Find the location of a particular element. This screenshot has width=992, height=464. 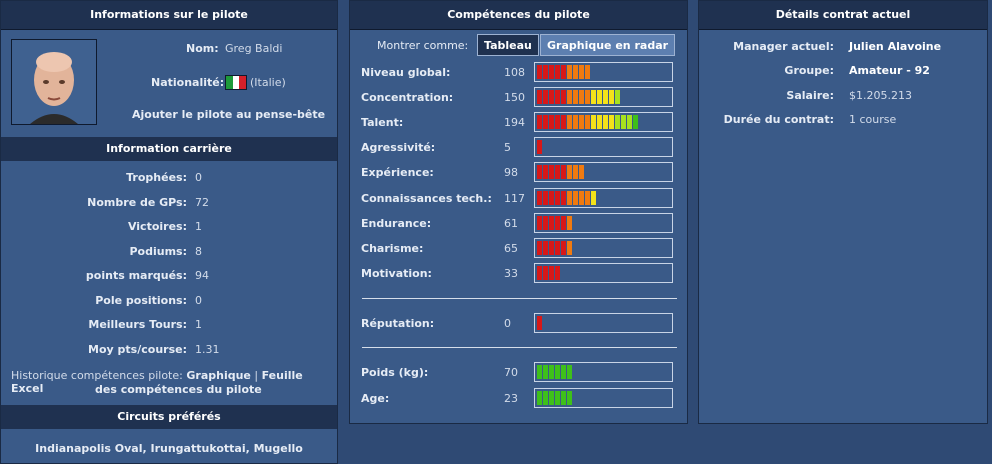

career-row-value: 94 is located at coordinates (202, 275).